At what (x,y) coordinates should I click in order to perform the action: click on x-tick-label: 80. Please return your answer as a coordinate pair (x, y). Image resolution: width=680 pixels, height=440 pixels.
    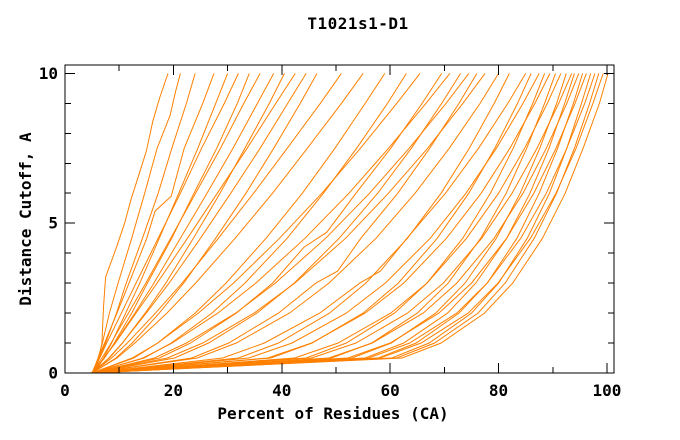
    Looking at the image, I should click on (498, 390).